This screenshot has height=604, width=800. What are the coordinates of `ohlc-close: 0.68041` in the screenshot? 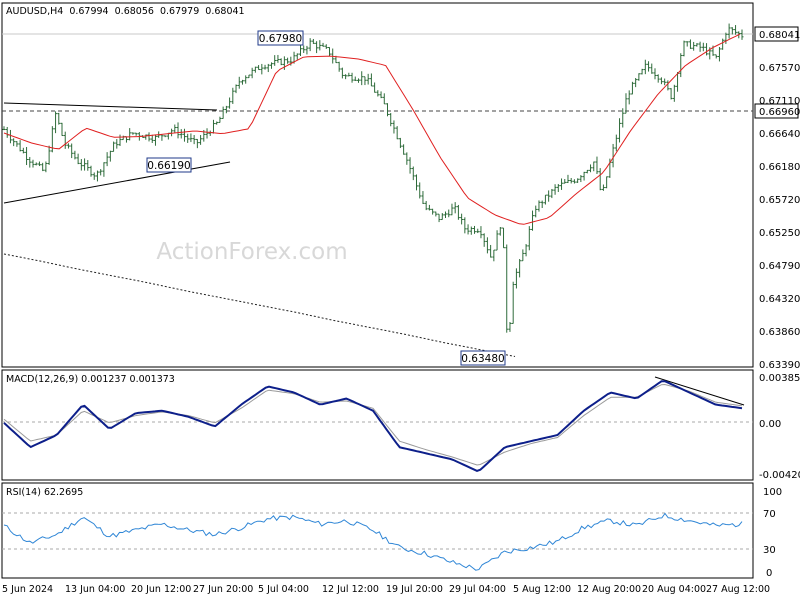 It's located at (224, 11).